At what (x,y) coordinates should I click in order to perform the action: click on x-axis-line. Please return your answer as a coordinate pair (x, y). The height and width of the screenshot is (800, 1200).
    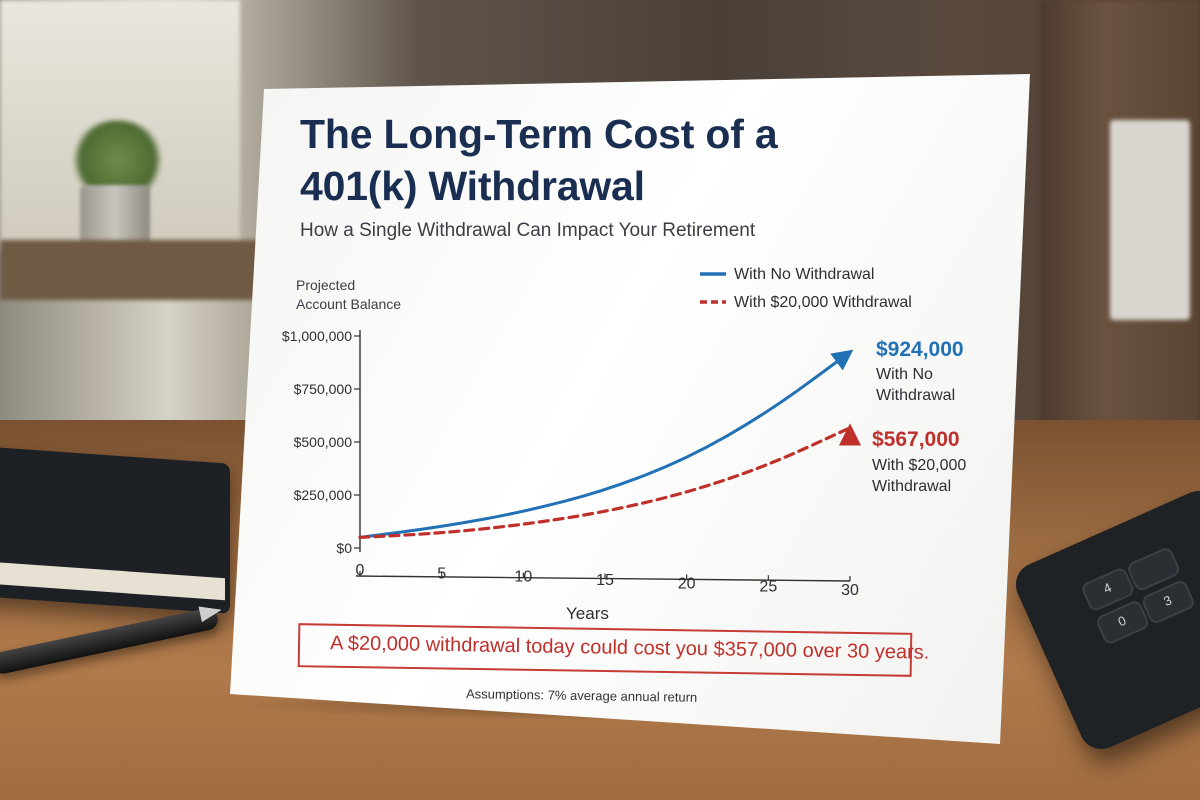
    Looking at the image, I should click on (603, 578).